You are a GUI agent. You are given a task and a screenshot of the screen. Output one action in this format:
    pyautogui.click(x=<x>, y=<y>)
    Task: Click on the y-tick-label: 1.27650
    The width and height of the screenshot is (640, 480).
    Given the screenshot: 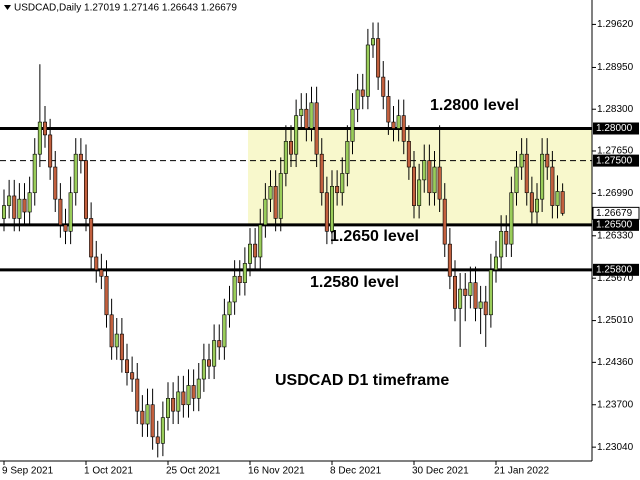 What is the action you would take?
    pyautogui.click(x=615, y=151)
    